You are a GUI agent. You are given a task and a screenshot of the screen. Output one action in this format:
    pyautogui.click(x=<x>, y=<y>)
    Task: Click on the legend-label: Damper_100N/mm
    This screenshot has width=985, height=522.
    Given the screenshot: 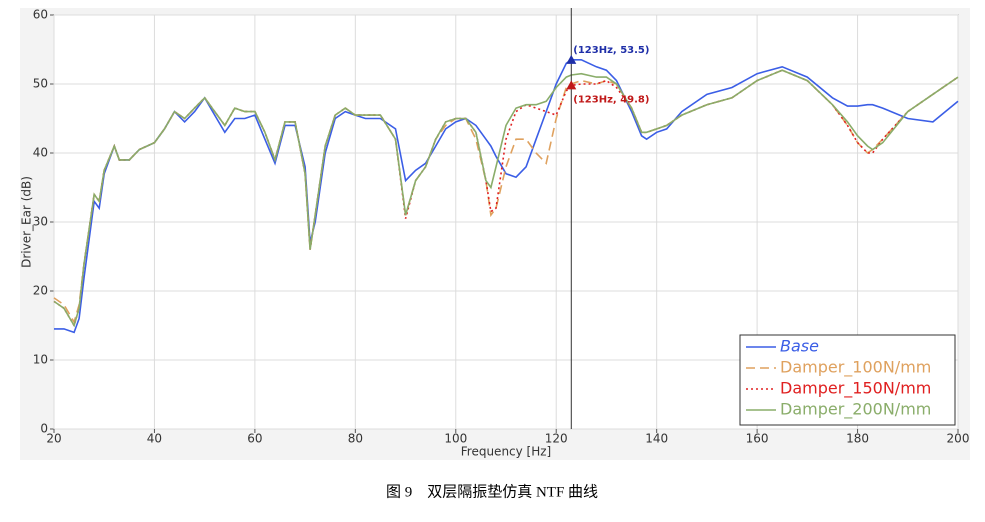 What is the action you would take?
    pyautogui.click(x=855, y=368)
    